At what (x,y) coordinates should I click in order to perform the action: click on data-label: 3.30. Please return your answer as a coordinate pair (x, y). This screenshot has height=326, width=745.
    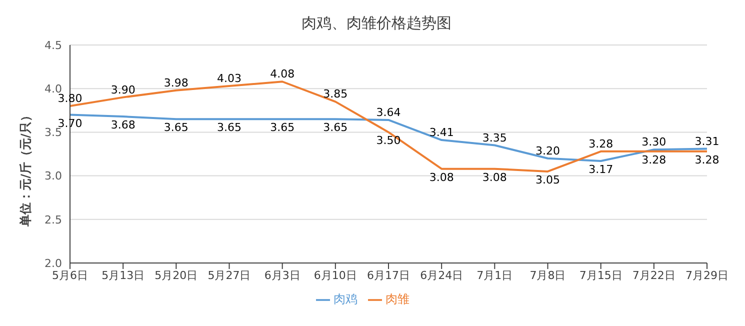
    Looking at the image, I should click on (654, 142).